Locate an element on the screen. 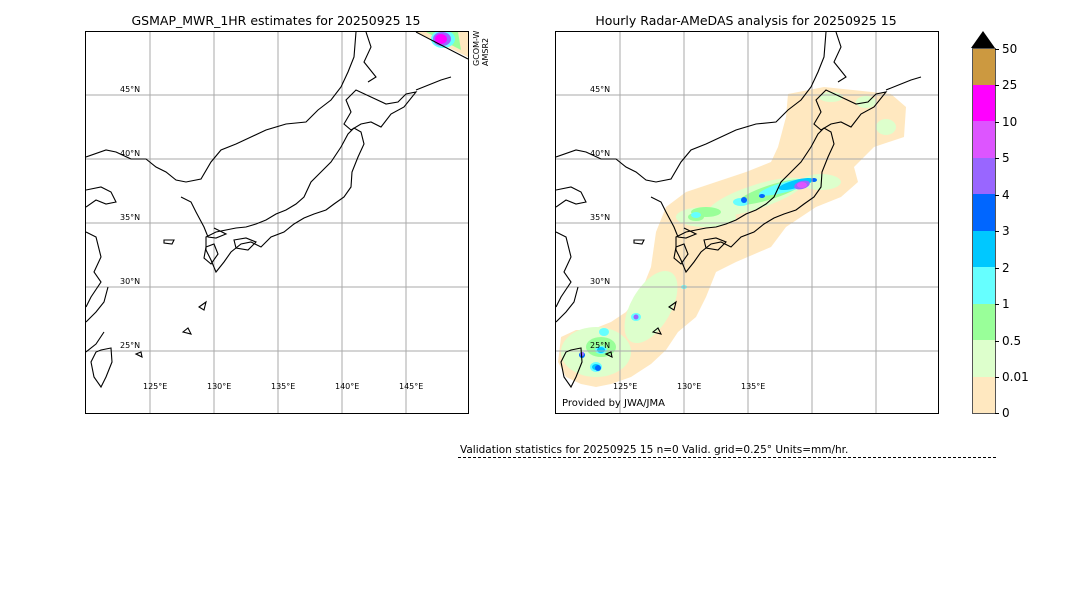 This screenshot has width=1080, height=612. satellite-label-line2: AMSR2 is located at coordinates (485, 51).